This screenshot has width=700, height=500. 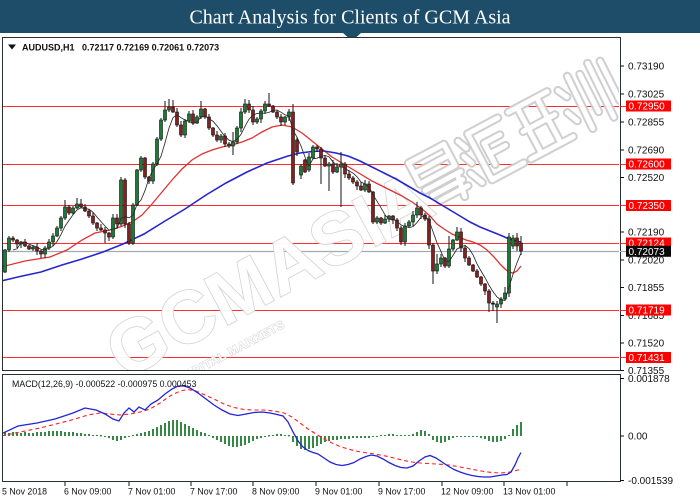 What do you see at coordinates (152, 492) in the screenshot?
I see `svg-text: 7 Nov 01:00` at bounding box center [152, 492].